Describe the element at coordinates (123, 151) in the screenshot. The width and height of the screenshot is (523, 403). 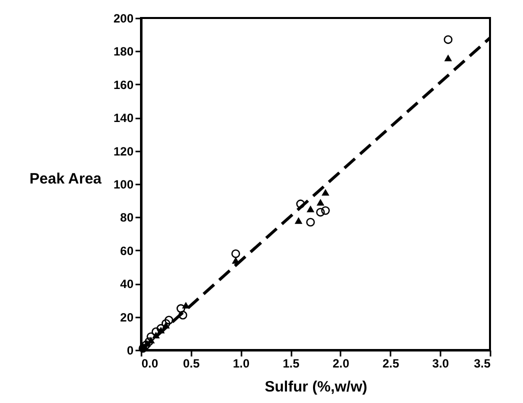
I see `y-tick-label: 120` at that location.